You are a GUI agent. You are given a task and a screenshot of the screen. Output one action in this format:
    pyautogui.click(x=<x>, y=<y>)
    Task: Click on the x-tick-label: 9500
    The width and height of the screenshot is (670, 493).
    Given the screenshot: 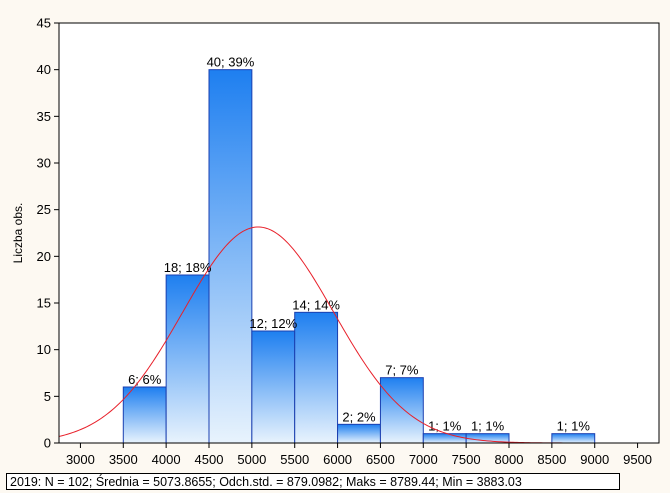 What is the action you would take?
    pyautogui.click(x=637, y=459)
    